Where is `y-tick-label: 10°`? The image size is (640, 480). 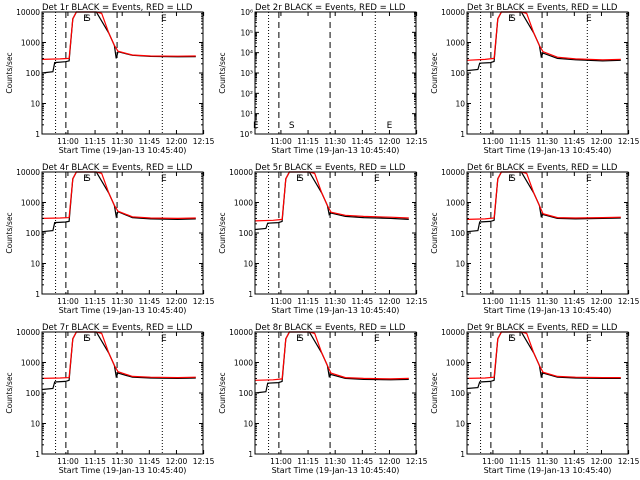 y-tick-label: 10° is located at coordinates (247, 134).